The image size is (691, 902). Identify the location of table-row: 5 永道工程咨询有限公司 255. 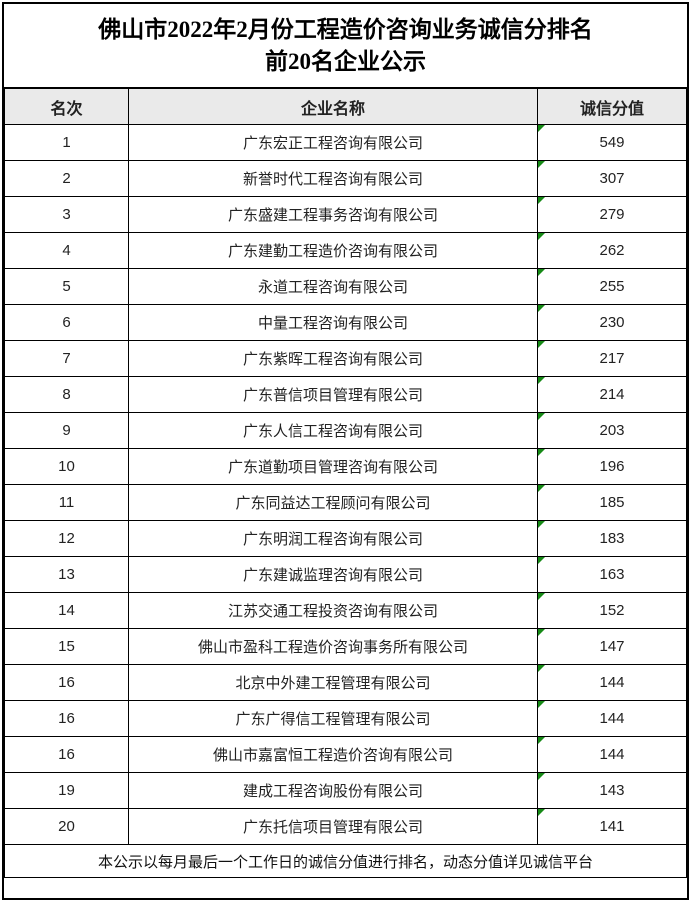
(345, 286).